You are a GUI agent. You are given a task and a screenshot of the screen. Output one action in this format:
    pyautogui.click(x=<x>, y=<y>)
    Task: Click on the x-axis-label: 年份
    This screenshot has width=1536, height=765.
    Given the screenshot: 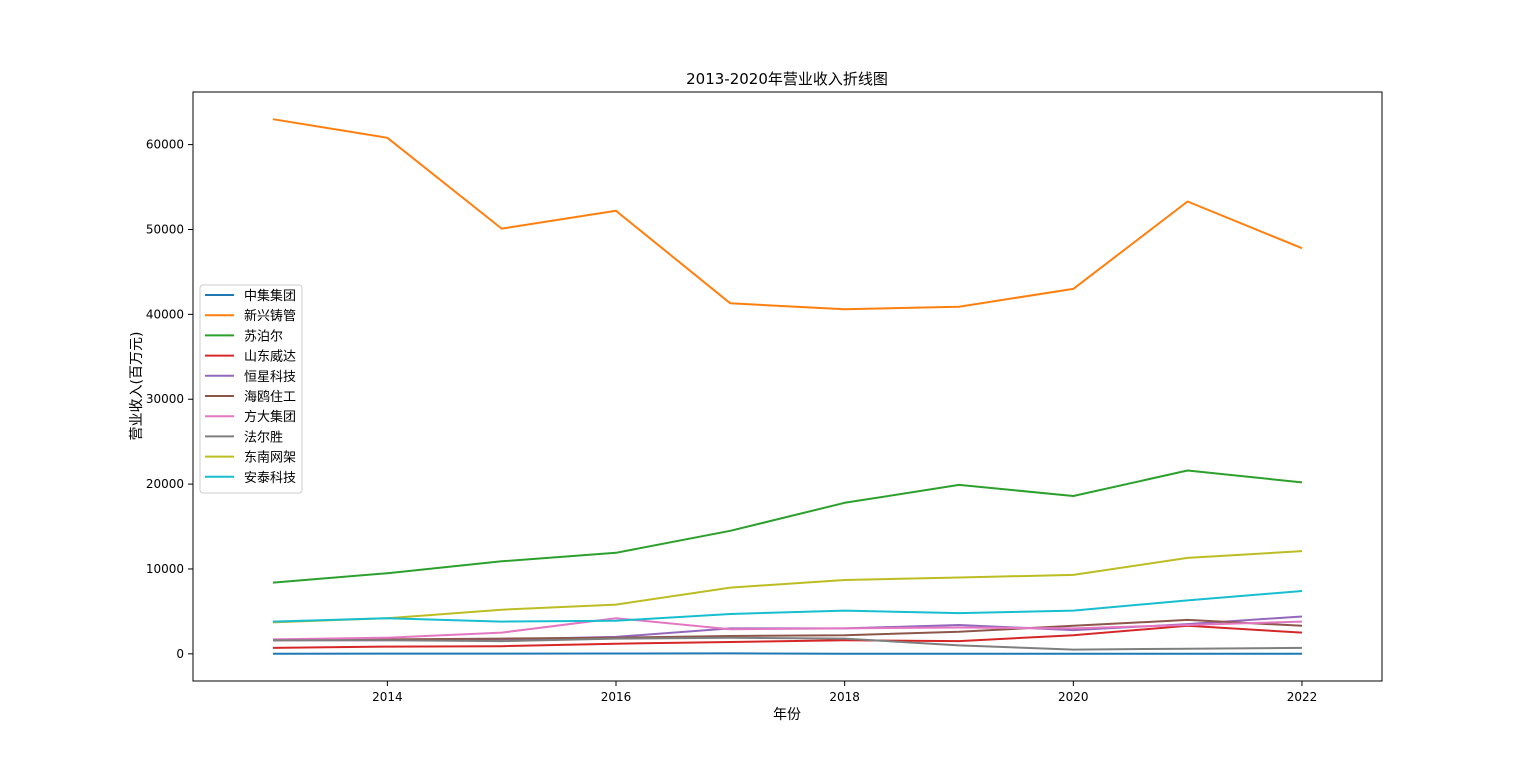 What is the action you would take?
    pyautogui.click(x=787, y=715)
    